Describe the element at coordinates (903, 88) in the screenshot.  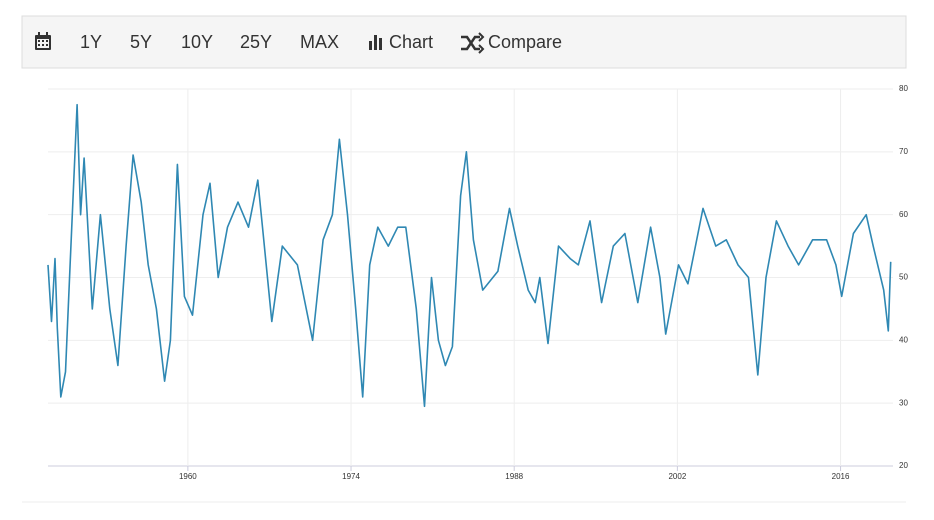
I see `y-tick-label: 80` at that location.